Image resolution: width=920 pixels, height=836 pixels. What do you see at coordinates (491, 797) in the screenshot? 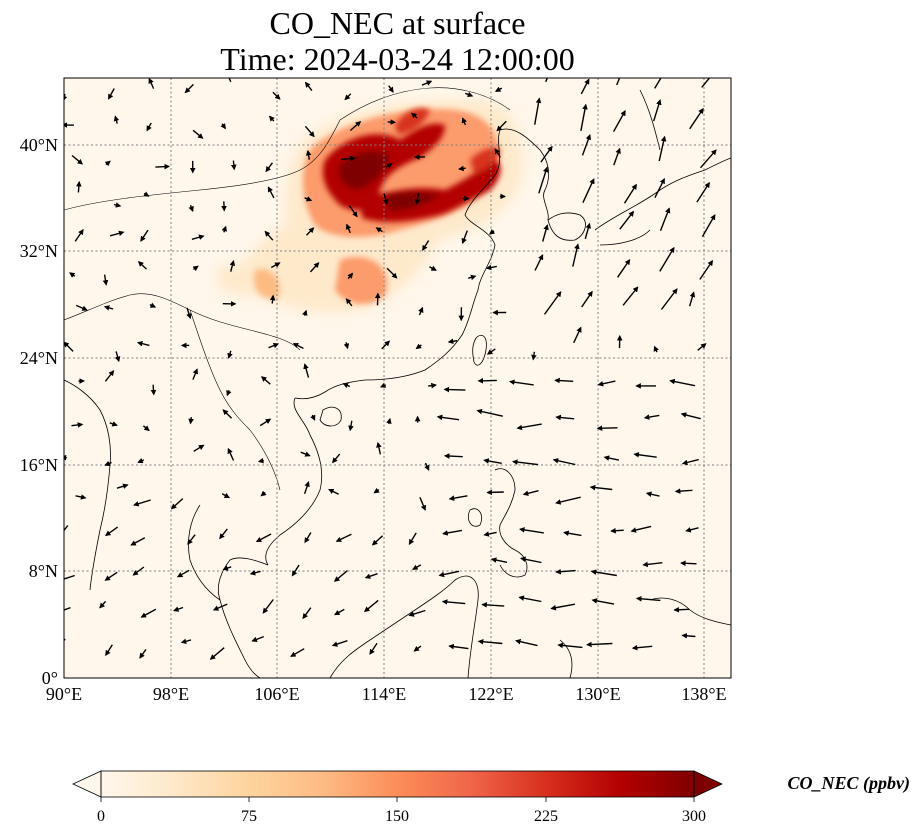
I see `colorbar: 0 75 150 225 300 CO_NEC (ppbv)` at bounding box center [491, 797].